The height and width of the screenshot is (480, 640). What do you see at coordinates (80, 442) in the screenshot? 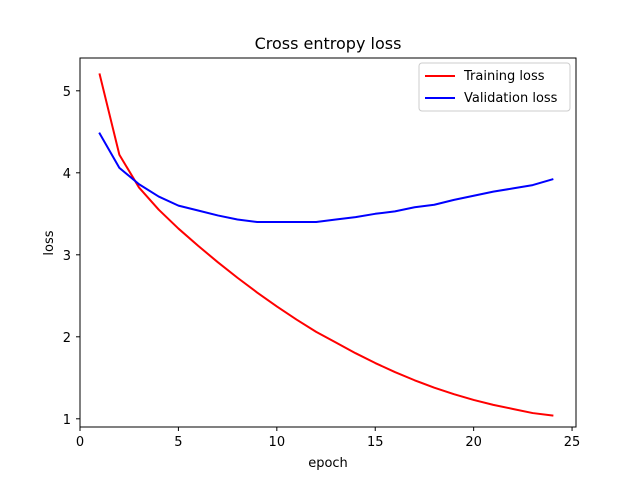
I see `x-tick-label: 0` at bounding box center [80, 442].